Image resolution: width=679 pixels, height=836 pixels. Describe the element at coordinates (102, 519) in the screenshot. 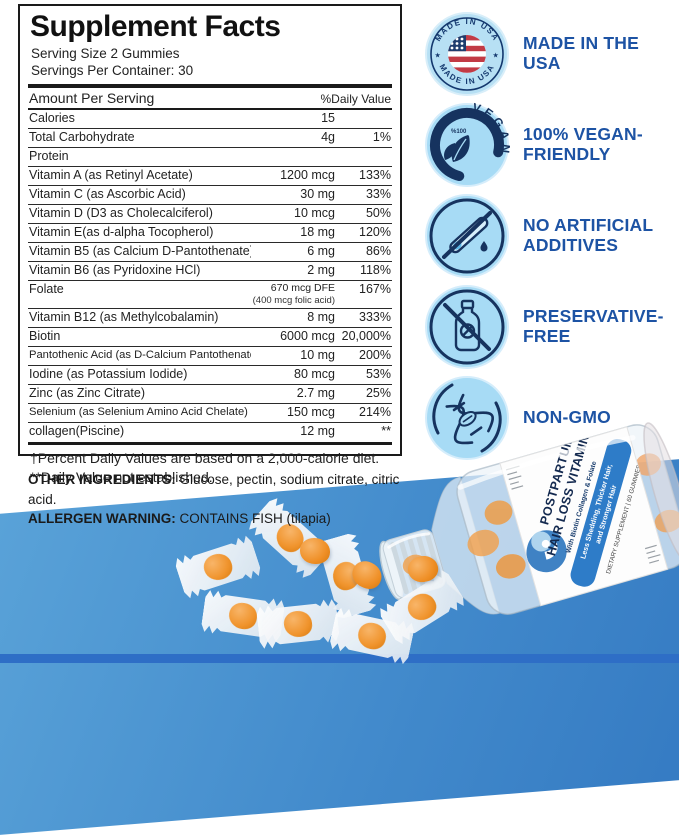

I see `allergen-warning-label: ALLERGEN WARNING:` at that location.